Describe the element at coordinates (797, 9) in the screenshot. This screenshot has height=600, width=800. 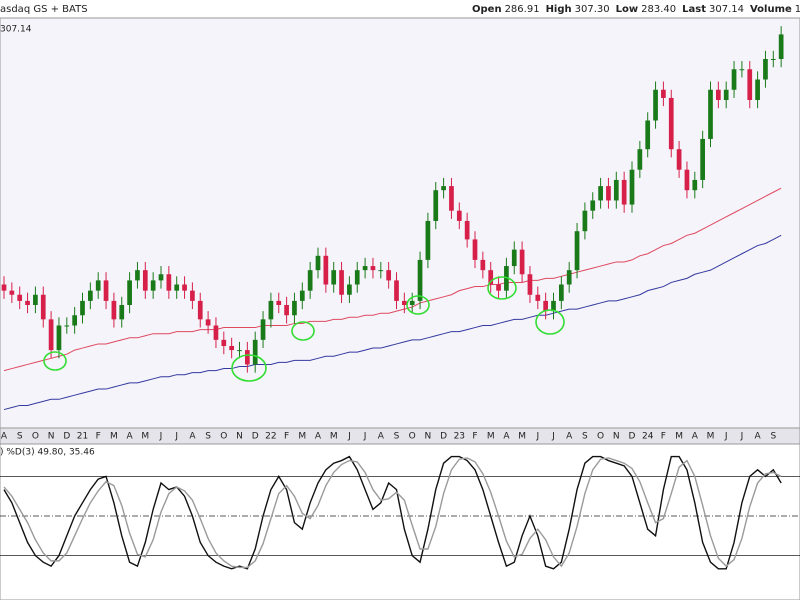
I see `quote-value: 11.4M` at that location.